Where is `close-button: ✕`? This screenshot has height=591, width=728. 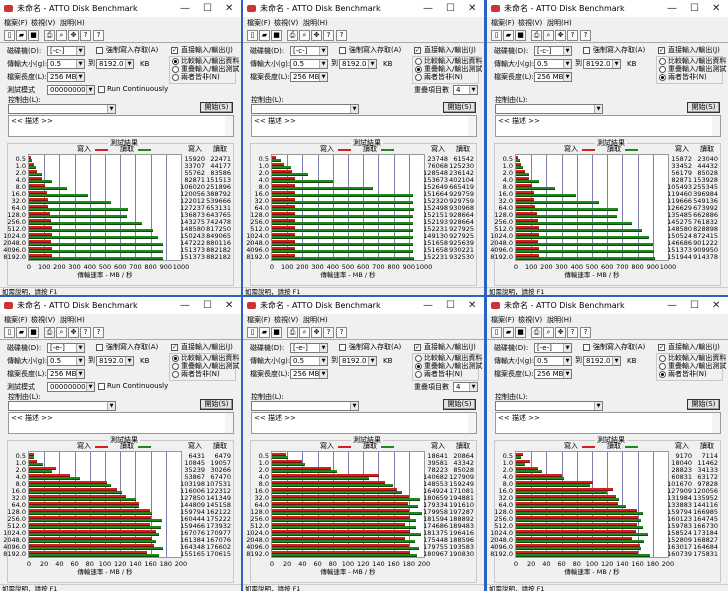 close-button: ✕ is located at coordinates (716, 8).